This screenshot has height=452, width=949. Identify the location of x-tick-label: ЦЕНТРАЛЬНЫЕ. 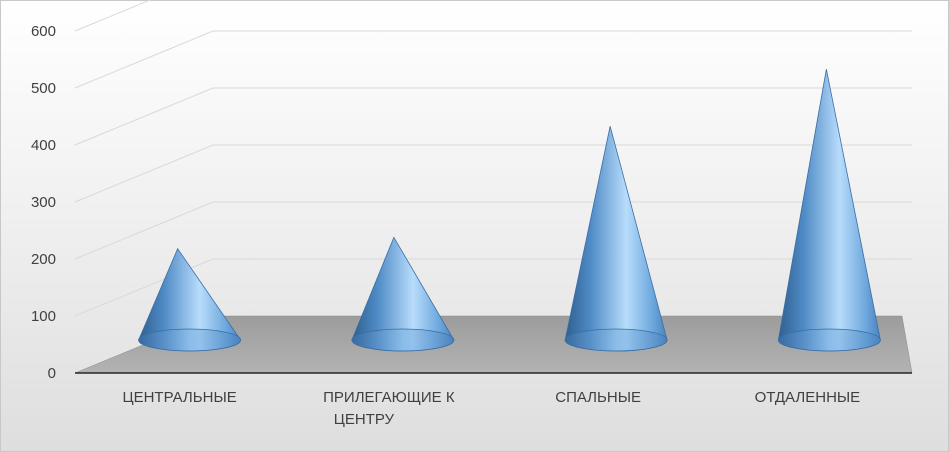
(180, 397).